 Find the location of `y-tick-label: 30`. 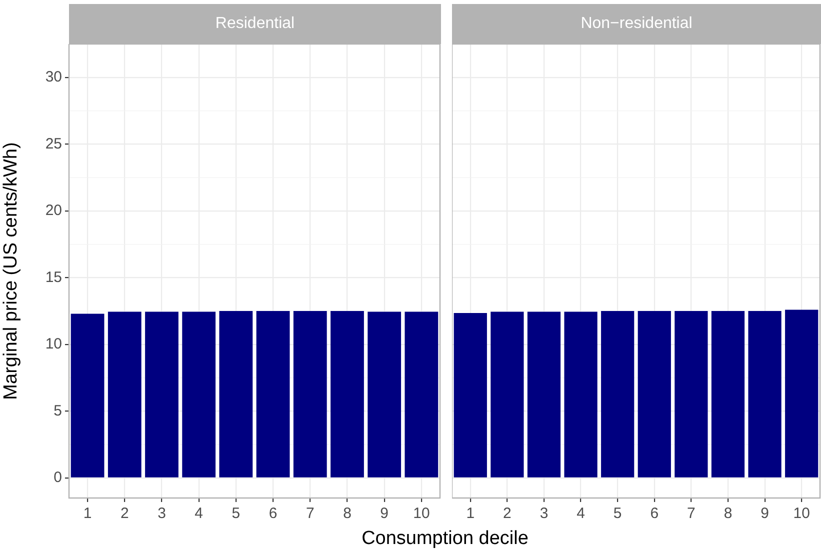

y-tick-label: 30 is located at coordinates (53, 77).